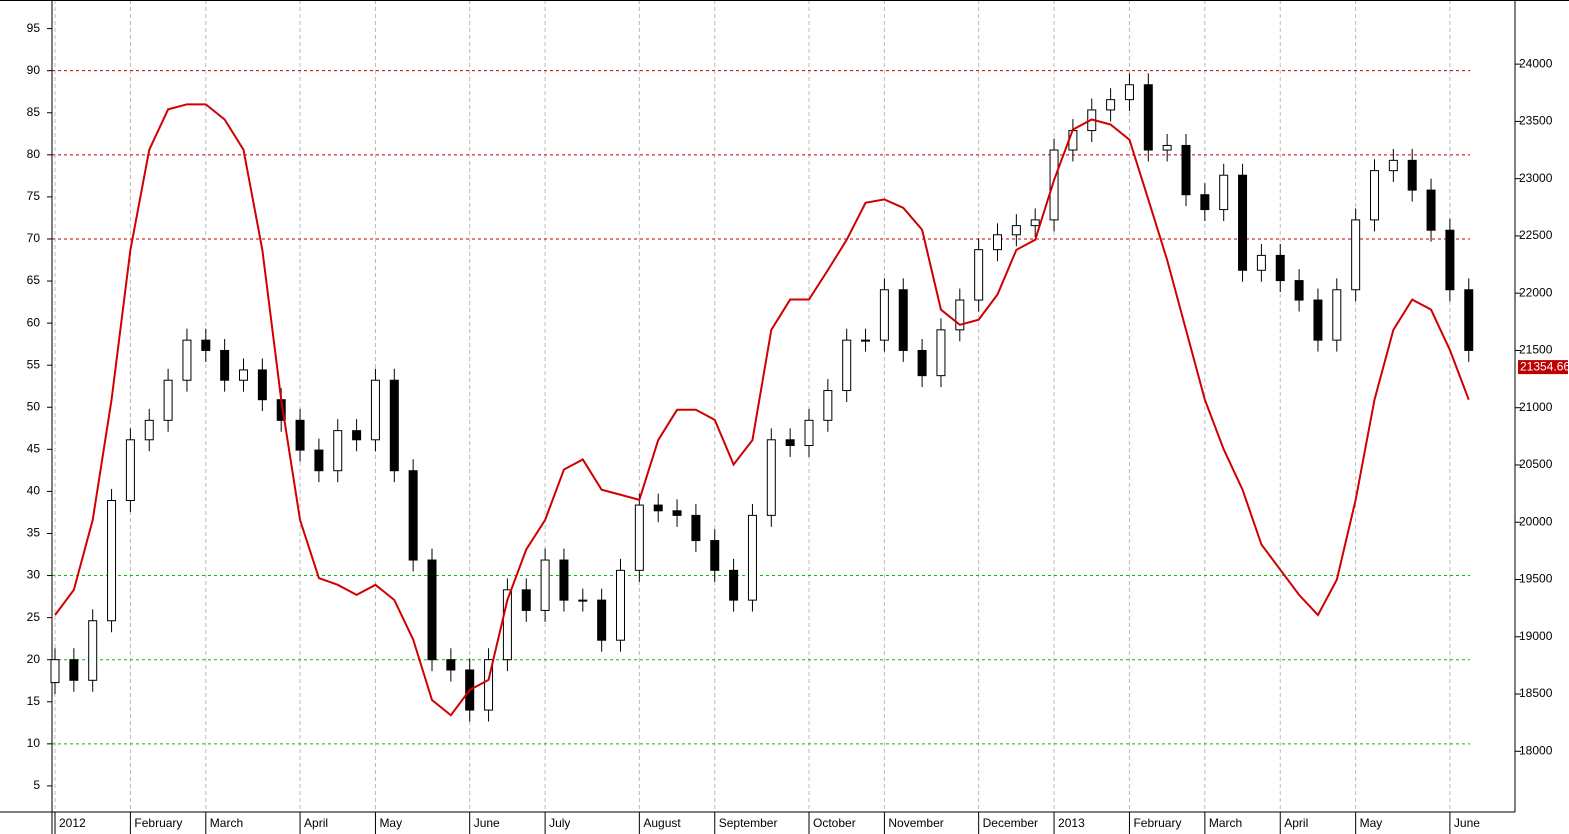  I want to click on y2-tick-label: 21000, so click(1536, 407).